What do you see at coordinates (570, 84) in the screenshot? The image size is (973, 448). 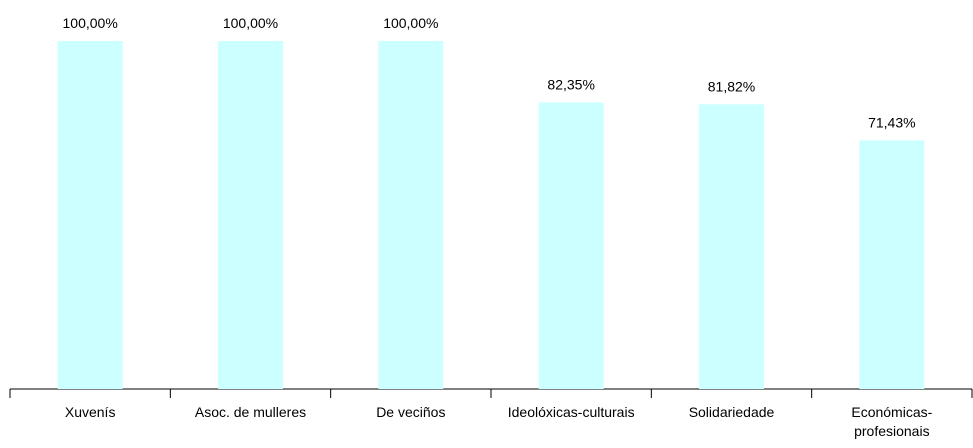 I see `data-label: 82,35%` at bounding box center [570, 84].